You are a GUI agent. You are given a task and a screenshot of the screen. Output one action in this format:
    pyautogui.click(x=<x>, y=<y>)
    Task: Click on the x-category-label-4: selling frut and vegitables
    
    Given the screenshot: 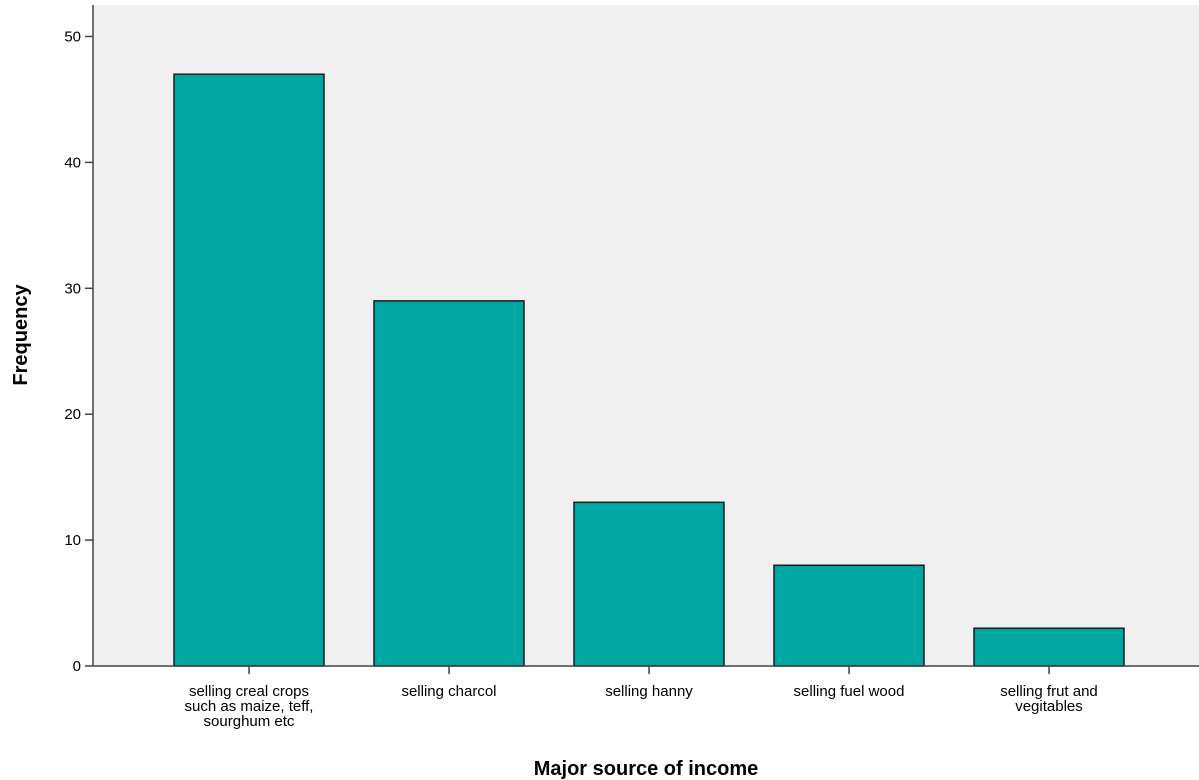 What is the action you would take?
    pyautogui.click(x=1049, y=699)
    